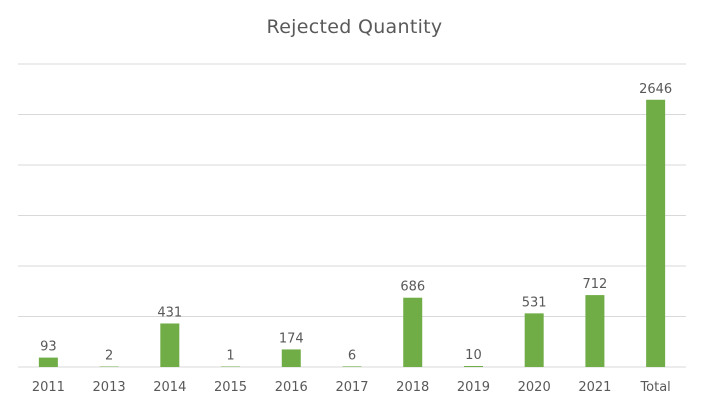 Image resolution: width=709 pixels, height=408 pixels. Describe the element at coordinates (594, 387) in the screenshot. I see `x-tick-label-2021: 2021` at that location.